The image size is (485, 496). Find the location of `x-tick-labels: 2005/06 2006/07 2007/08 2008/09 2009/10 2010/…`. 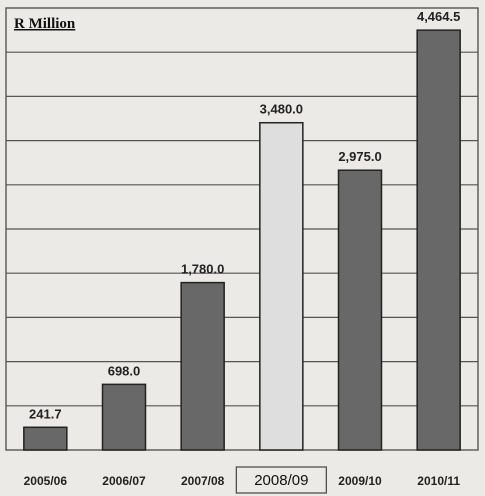

x-tick-labels: 2005/06 2006/07 2007/08 2008/09 2009/10 2010/… is located at coordinates (242, 480).